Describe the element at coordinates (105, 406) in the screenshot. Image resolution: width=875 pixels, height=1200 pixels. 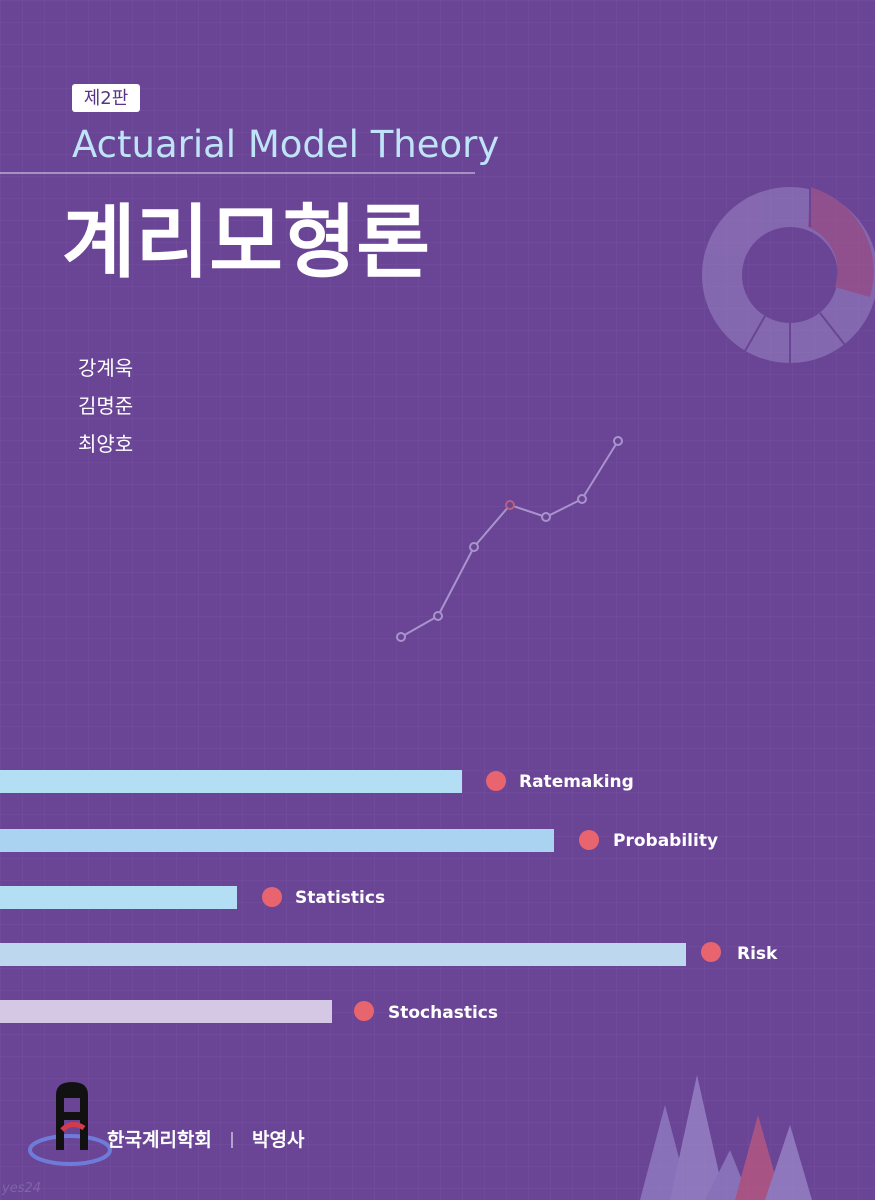
I see `author: 김명준` at that location.